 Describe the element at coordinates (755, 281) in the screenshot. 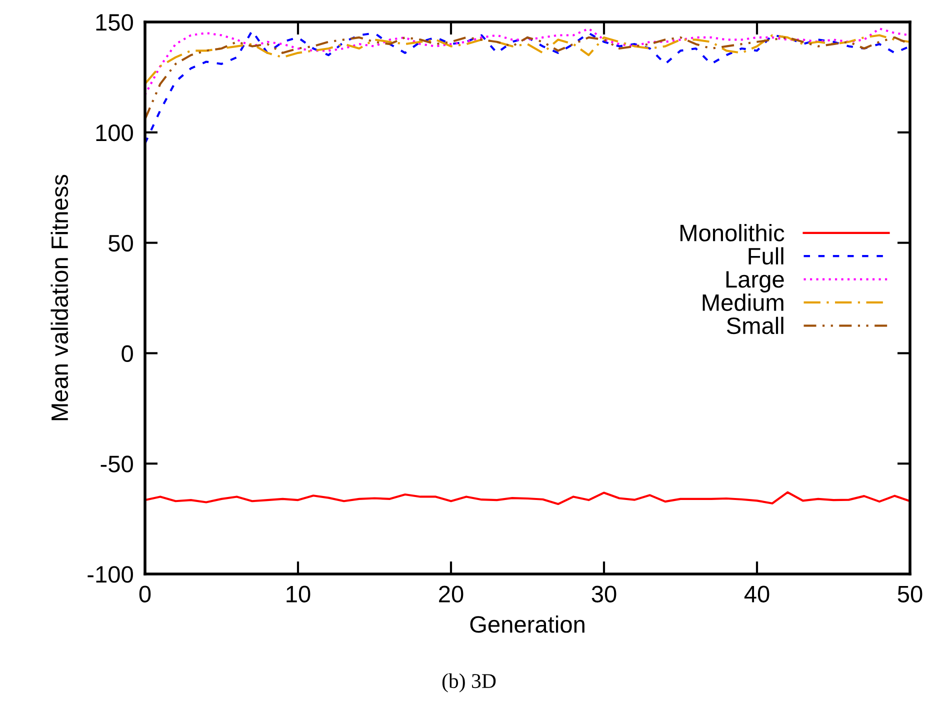

I see `legend-label: Large` at that location.